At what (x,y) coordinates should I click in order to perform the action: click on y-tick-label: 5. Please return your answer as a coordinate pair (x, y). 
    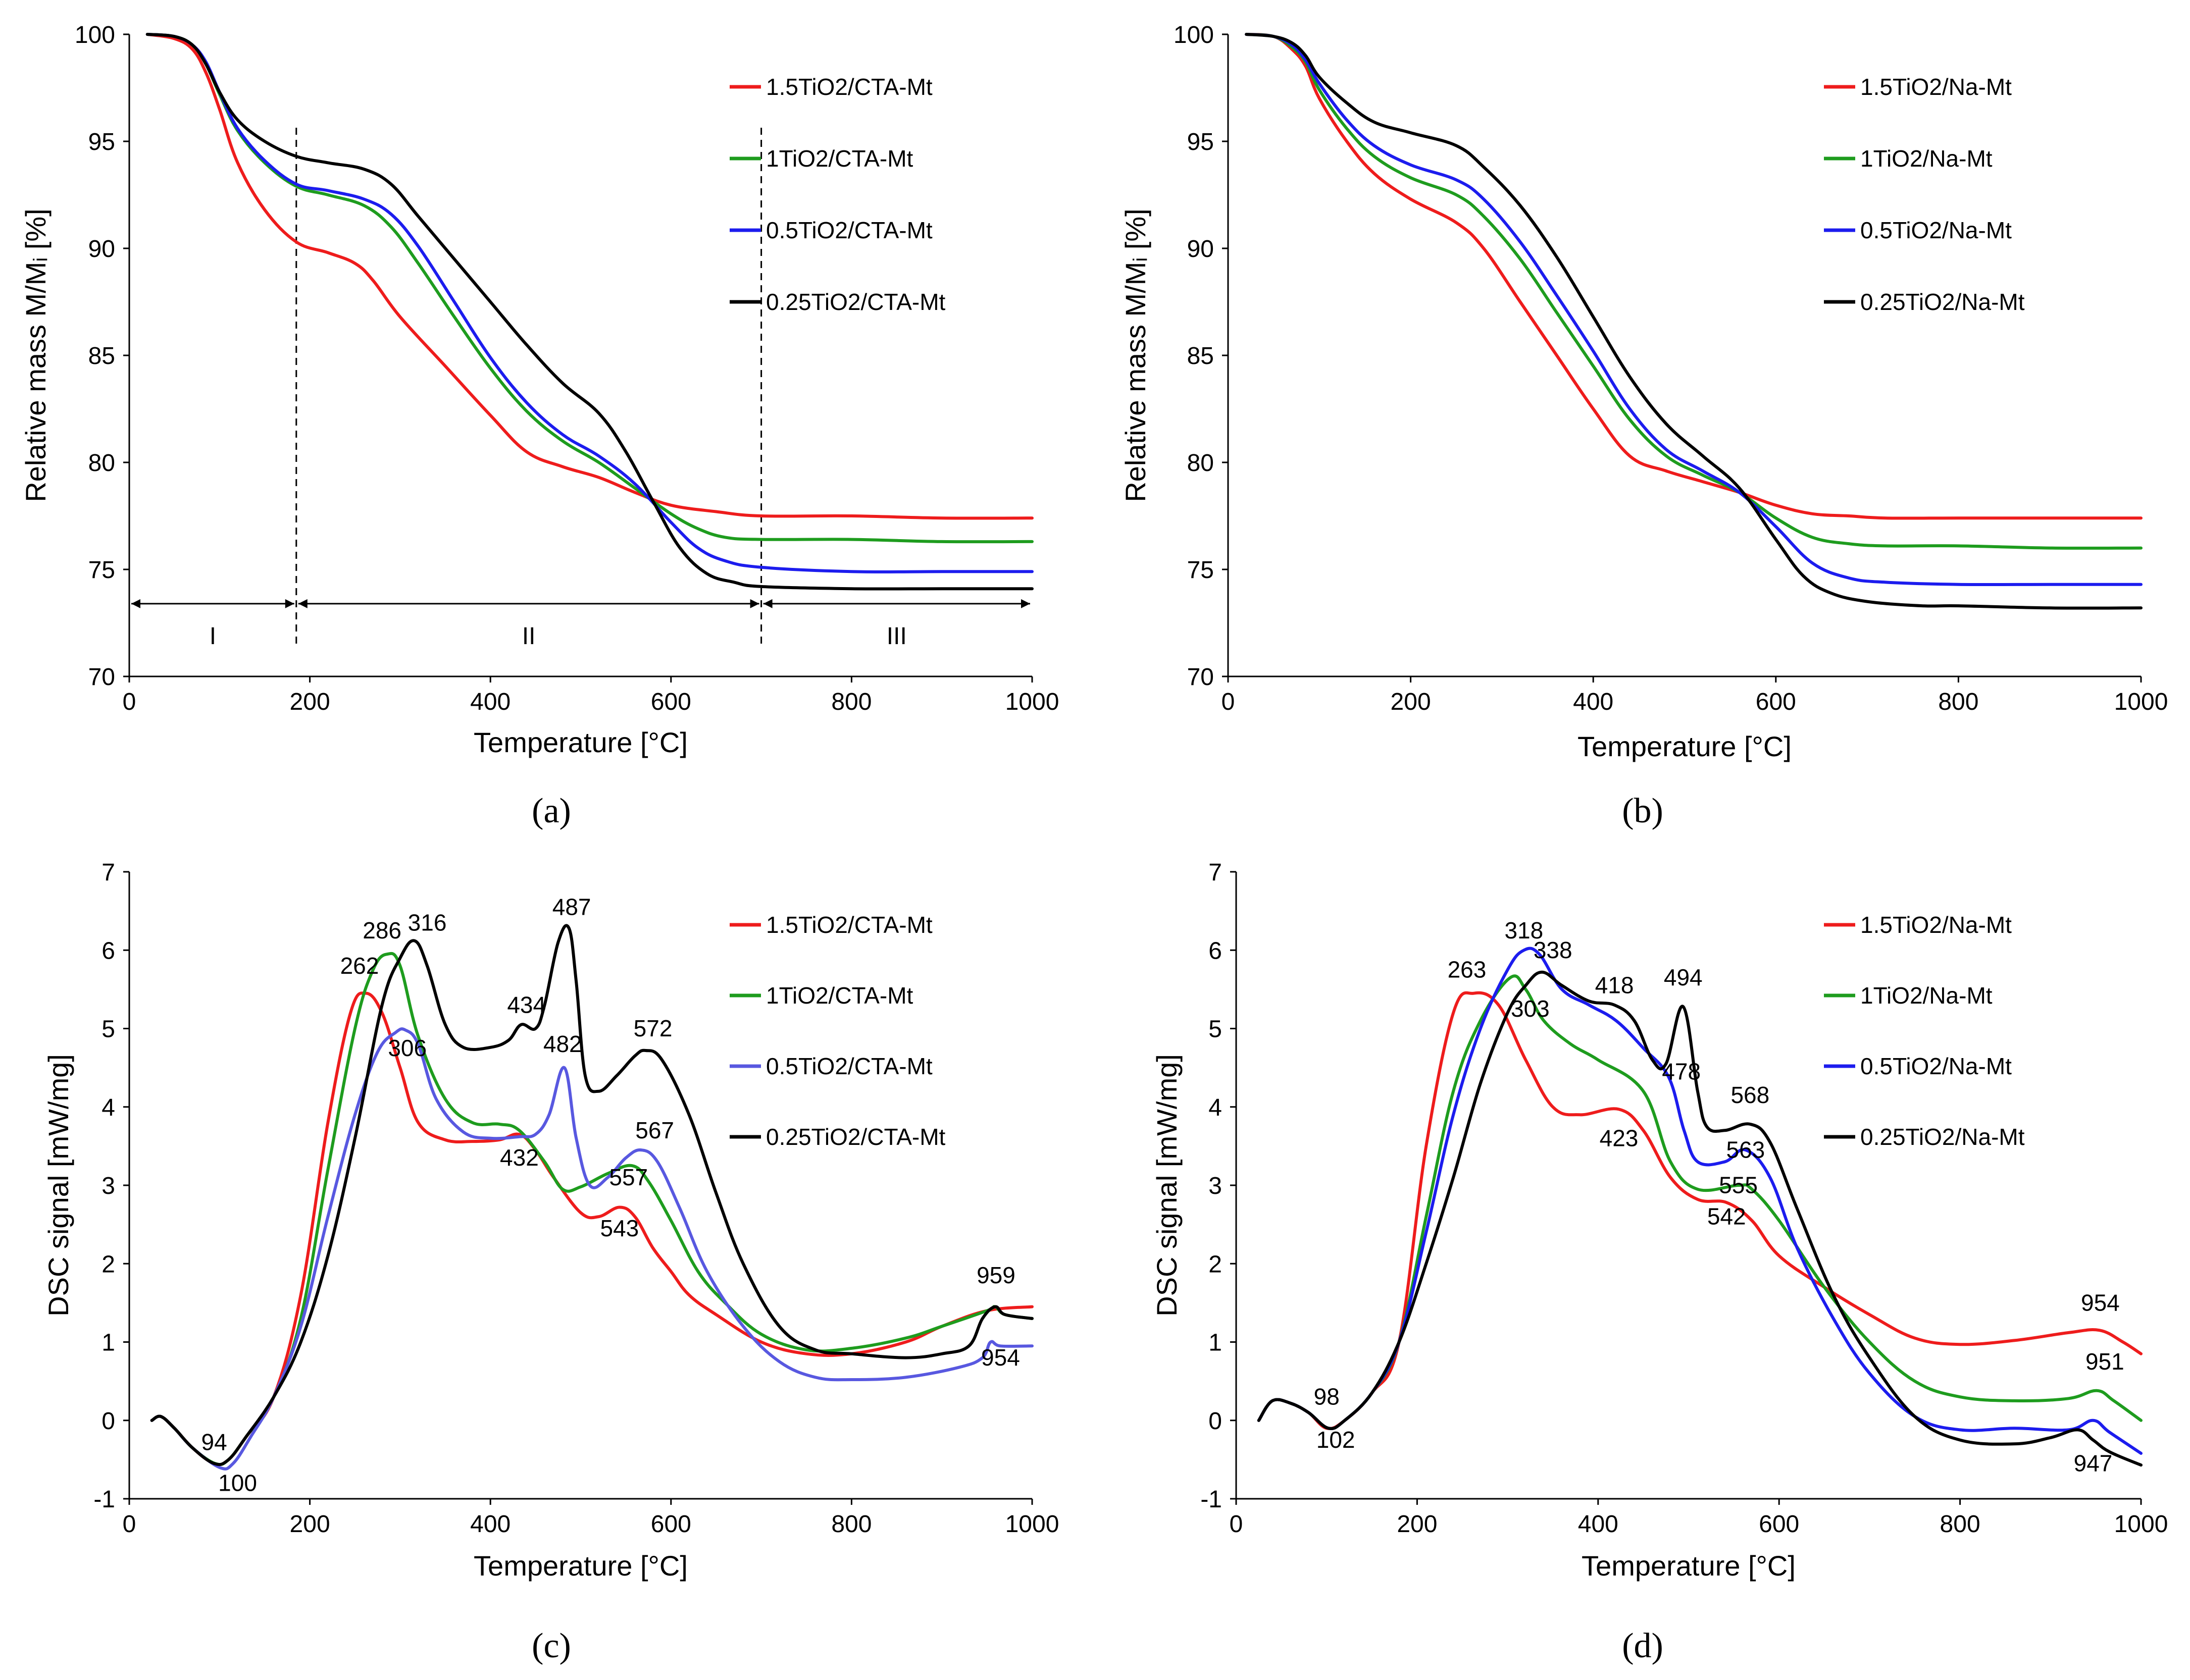
    Looking at the image, I should click on (108, 1029).